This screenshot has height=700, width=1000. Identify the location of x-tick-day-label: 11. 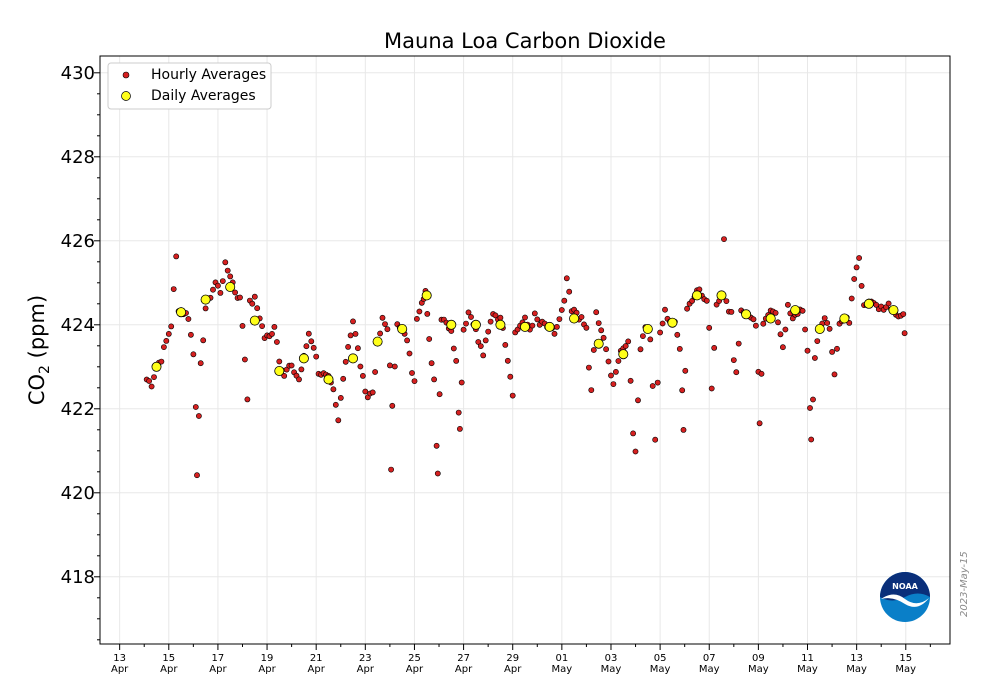
(807, 658).